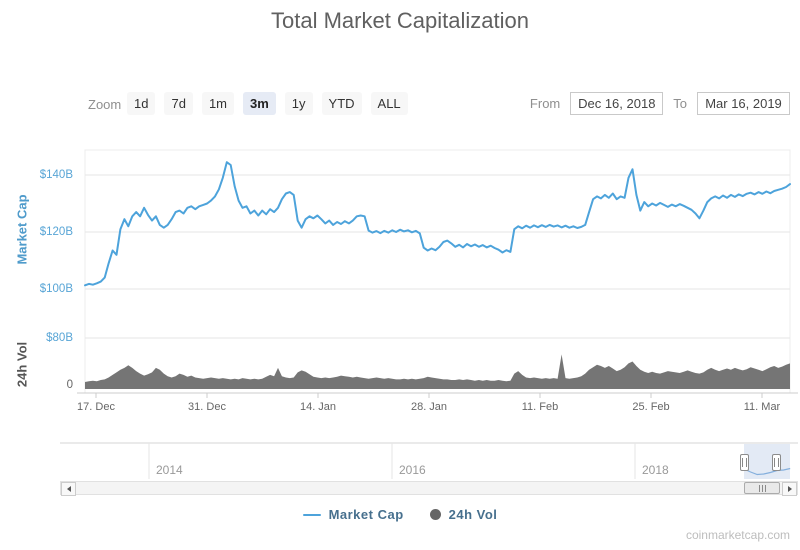 This screenshot has height=550, width=800. I want to click on zoom-button-7d: 7d, so click(178, 103).